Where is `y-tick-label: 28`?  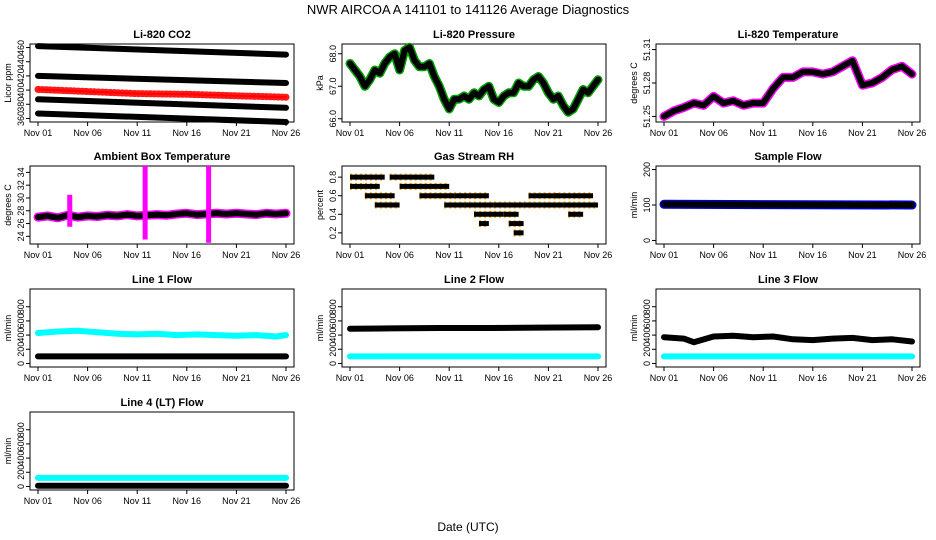 y-tick-label: 28 is located at coordinates (21, 211).